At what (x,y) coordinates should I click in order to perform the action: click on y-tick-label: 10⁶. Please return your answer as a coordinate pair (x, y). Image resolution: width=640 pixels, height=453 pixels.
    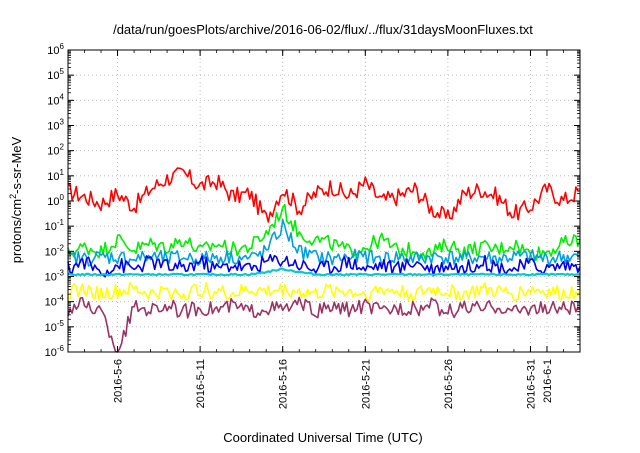
    Looking at the image, I should click on (55, 49).